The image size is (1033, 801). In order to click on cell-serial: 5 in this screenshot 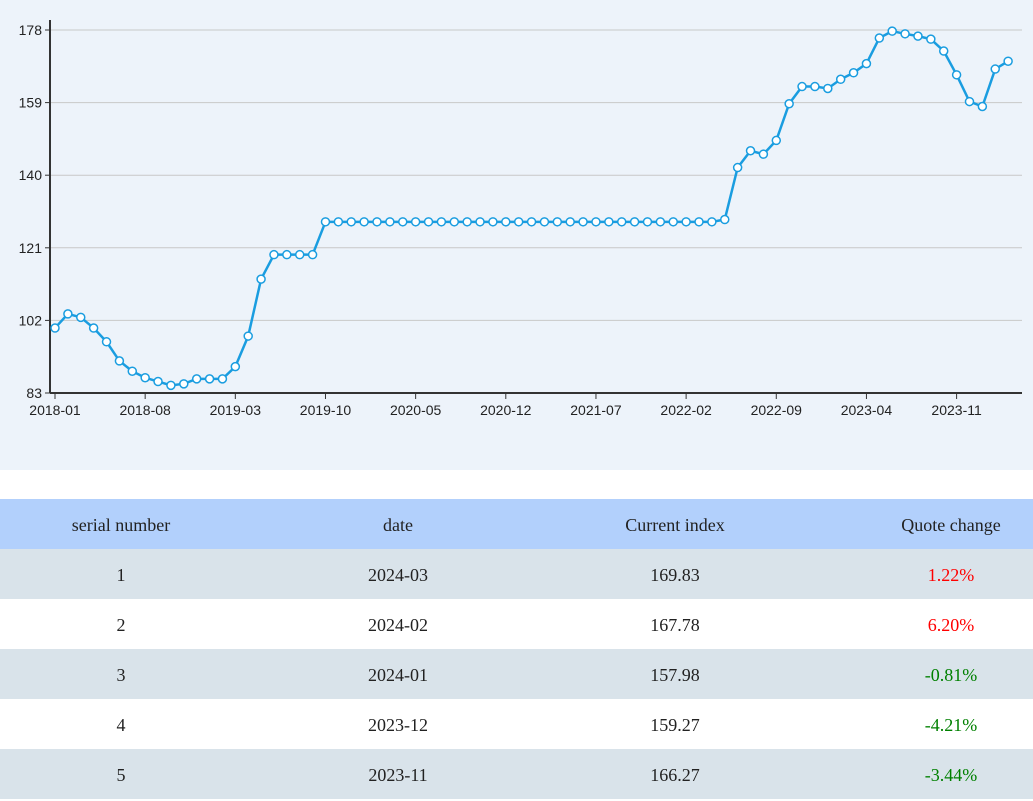, I will do `click(121, 775)`.